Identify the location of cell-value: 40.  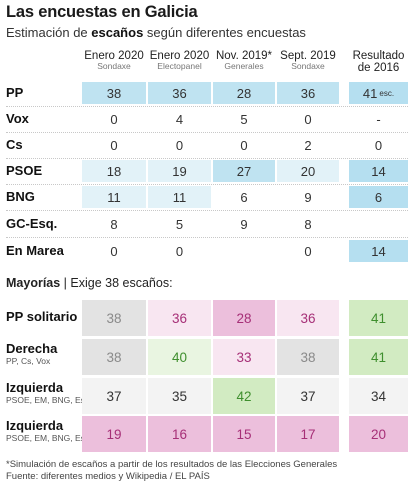
(179, 357).